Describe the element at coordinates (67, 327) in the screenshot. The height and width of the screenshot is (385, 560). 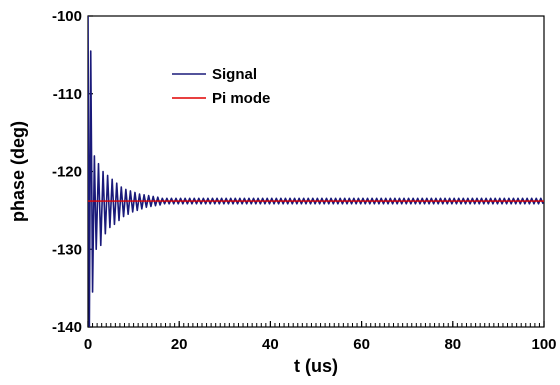
I see `y-tick-label: -140` at that location.